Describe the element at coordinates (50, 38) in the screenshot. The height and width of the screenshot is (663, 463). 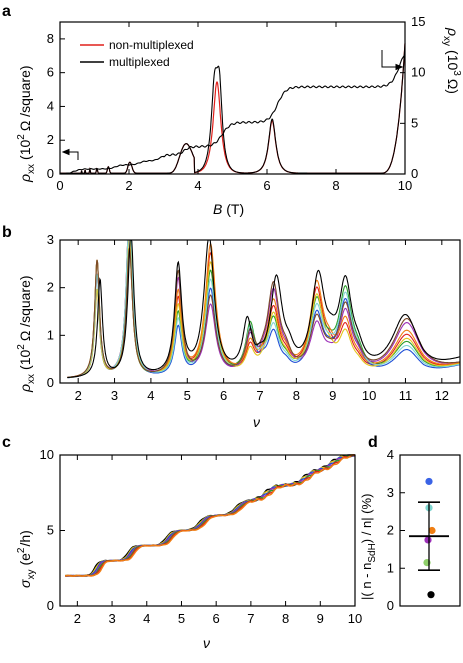
I see `y-tick-label-left: 8` at that location.